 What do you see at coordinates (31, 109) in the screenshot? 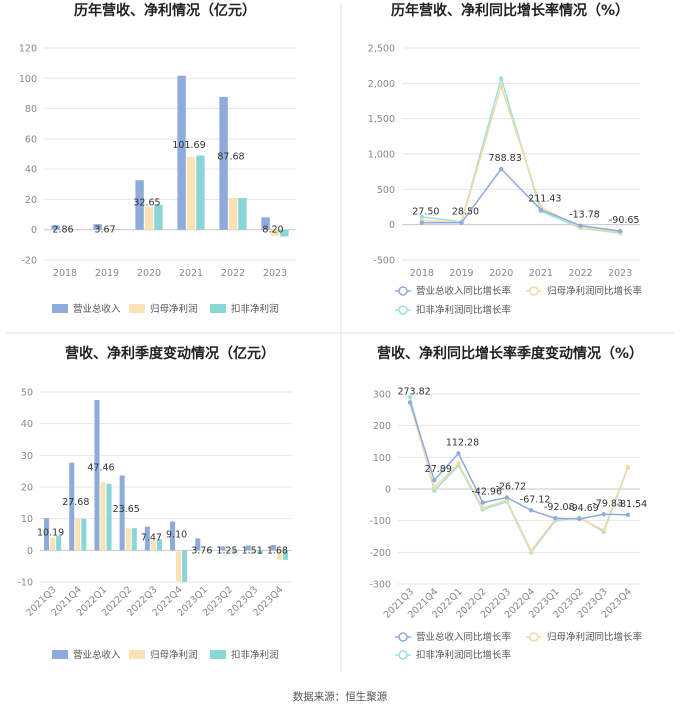
I see `y-tick-label: 80` at bounding box center [31, 109].